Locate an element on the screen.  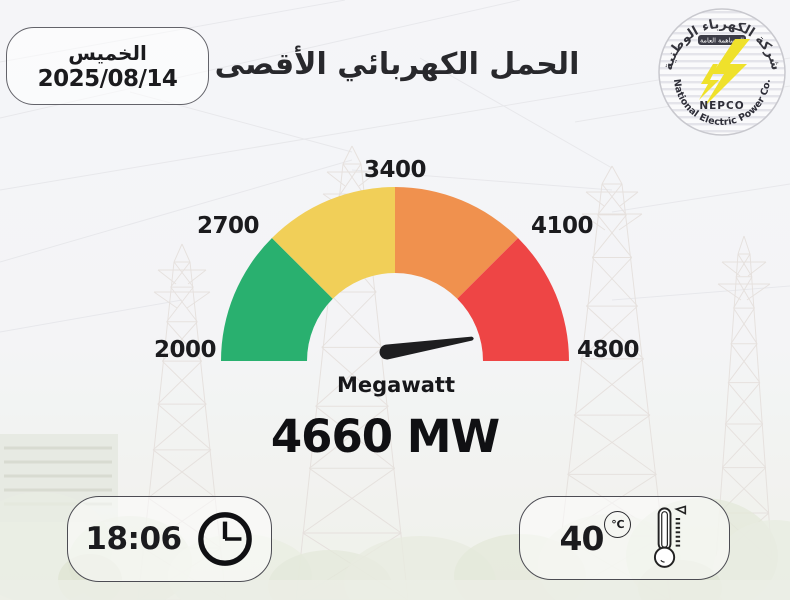
weekday-label: الخميس is located at coordinates (107, 52).